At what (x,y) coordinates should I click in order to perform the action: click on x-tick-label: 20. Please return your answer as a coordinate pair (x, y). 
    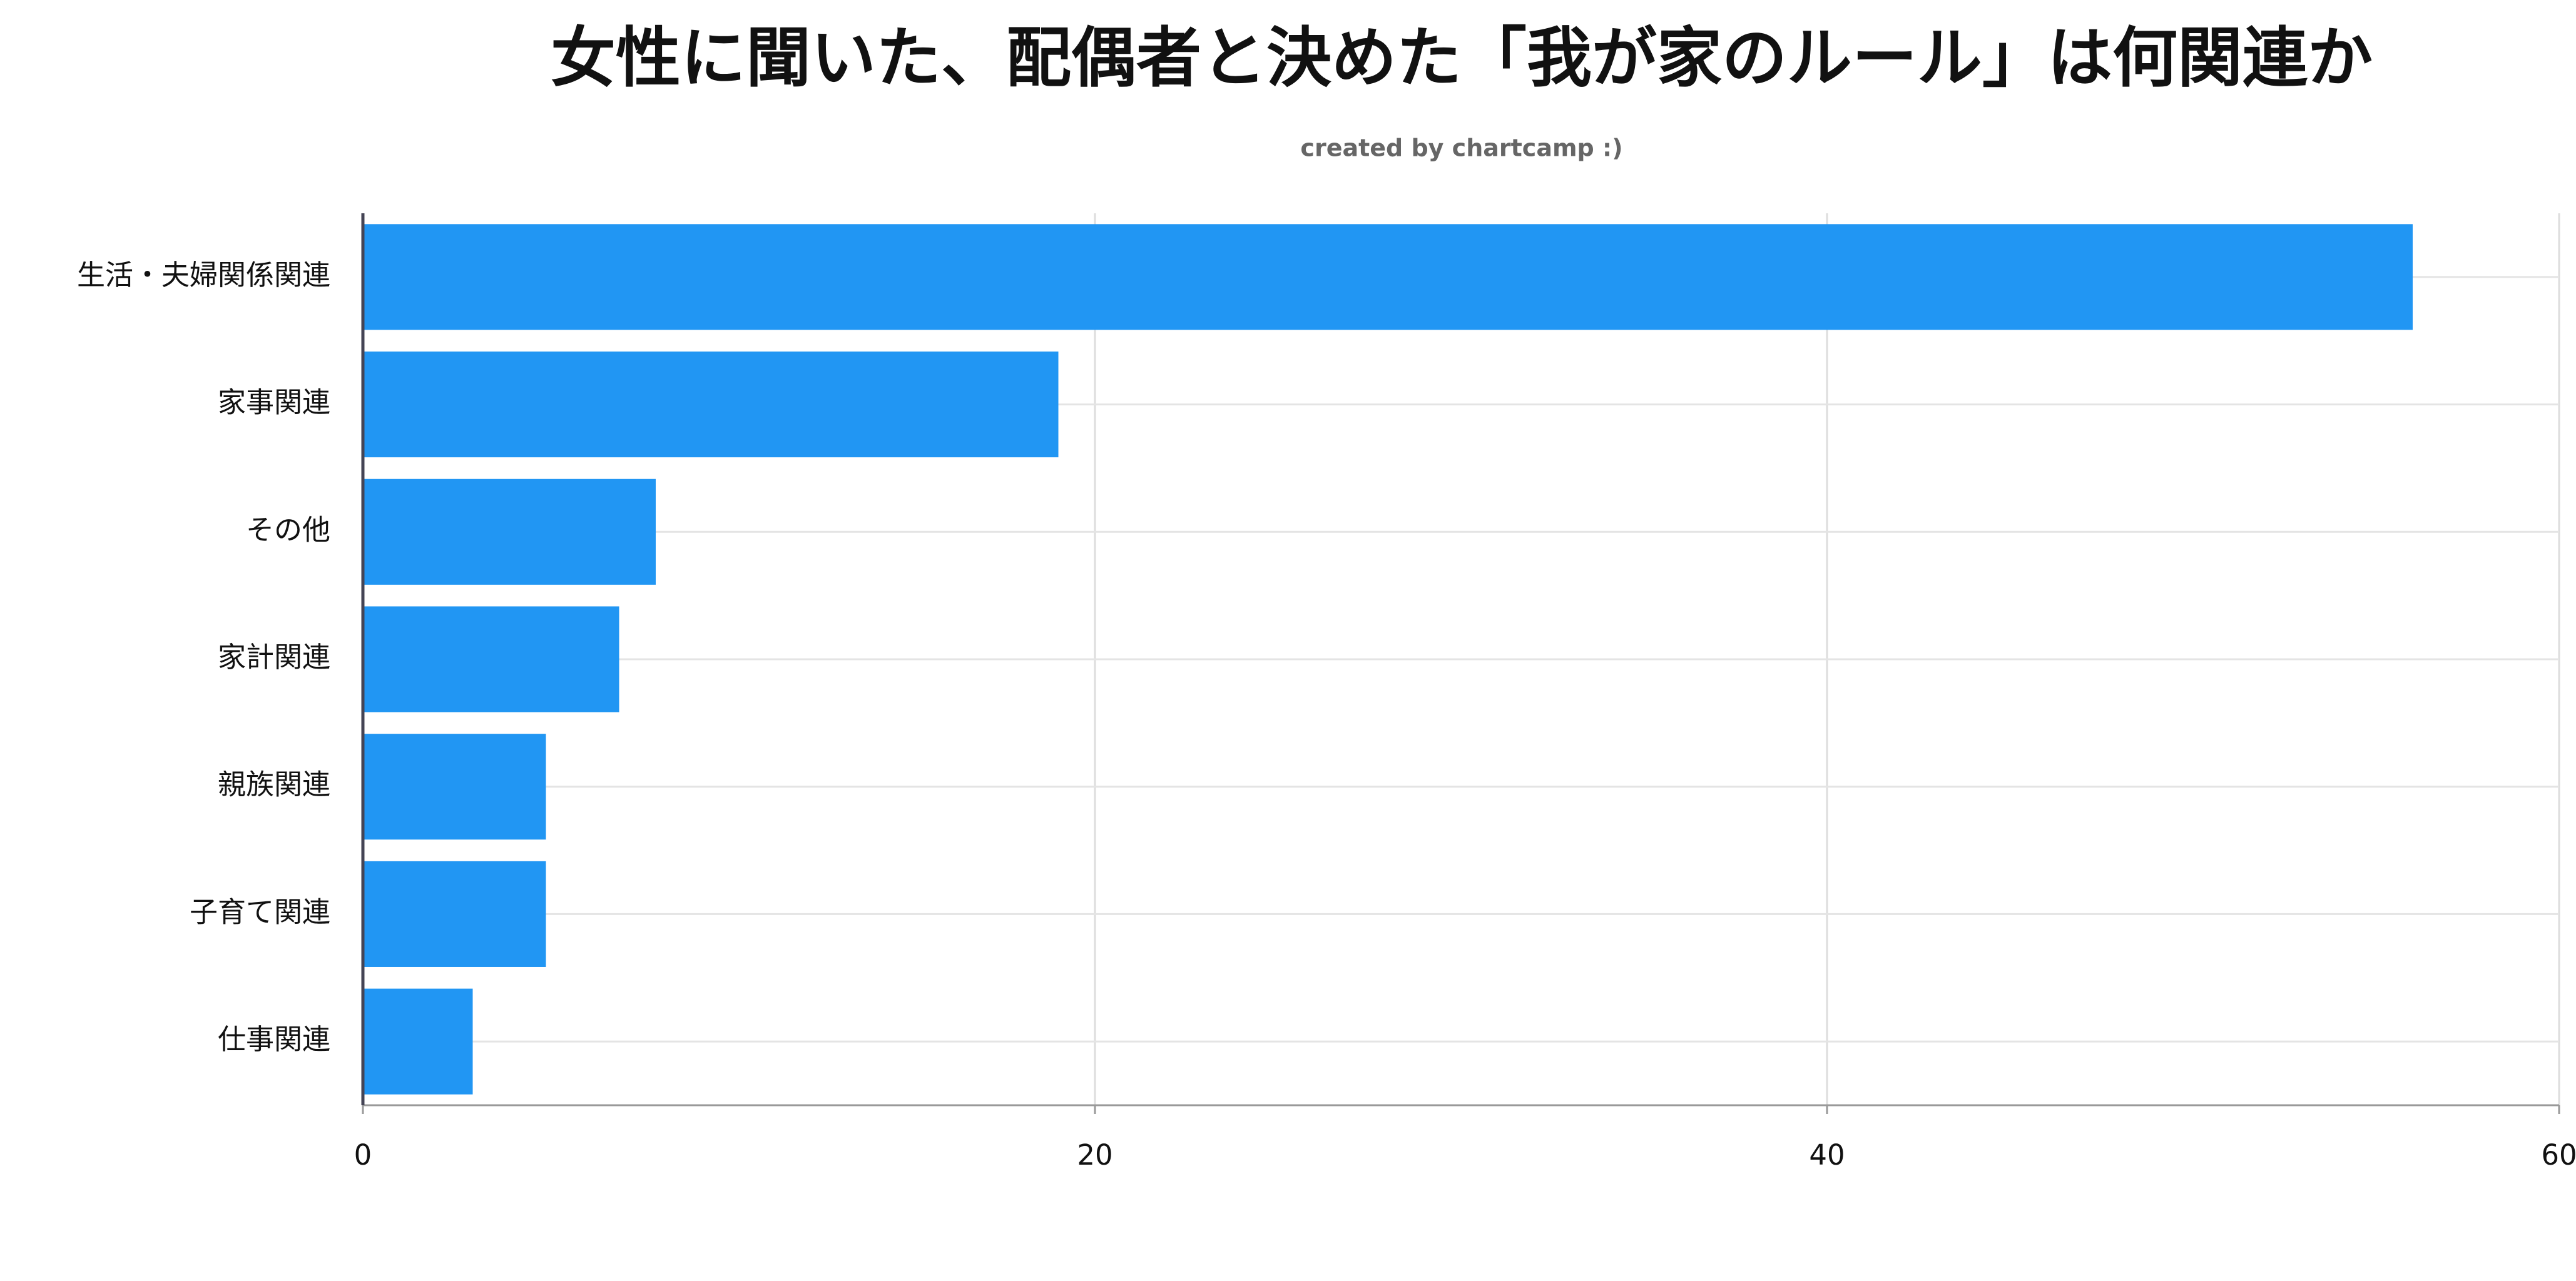
    Looking at the image, I should click on (1094, 1155).